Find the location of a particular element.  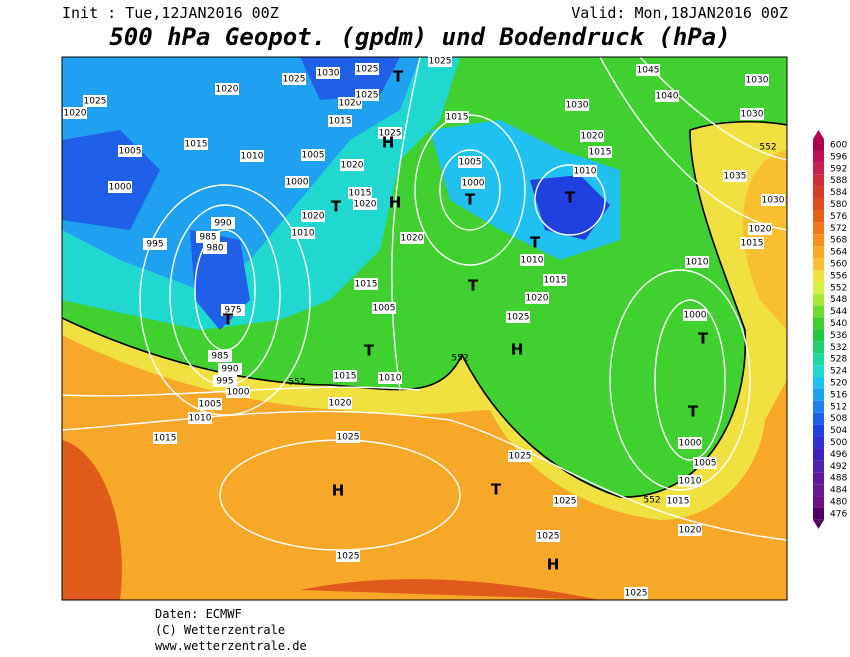

legend-tick-label: 516 is located at coordinates (838, 395).